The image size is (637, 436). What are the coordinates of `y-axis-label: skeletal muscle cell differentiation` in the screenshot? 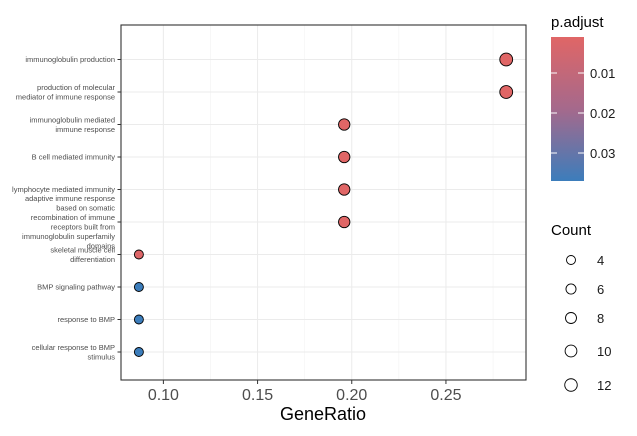 It's located at (82, 254).